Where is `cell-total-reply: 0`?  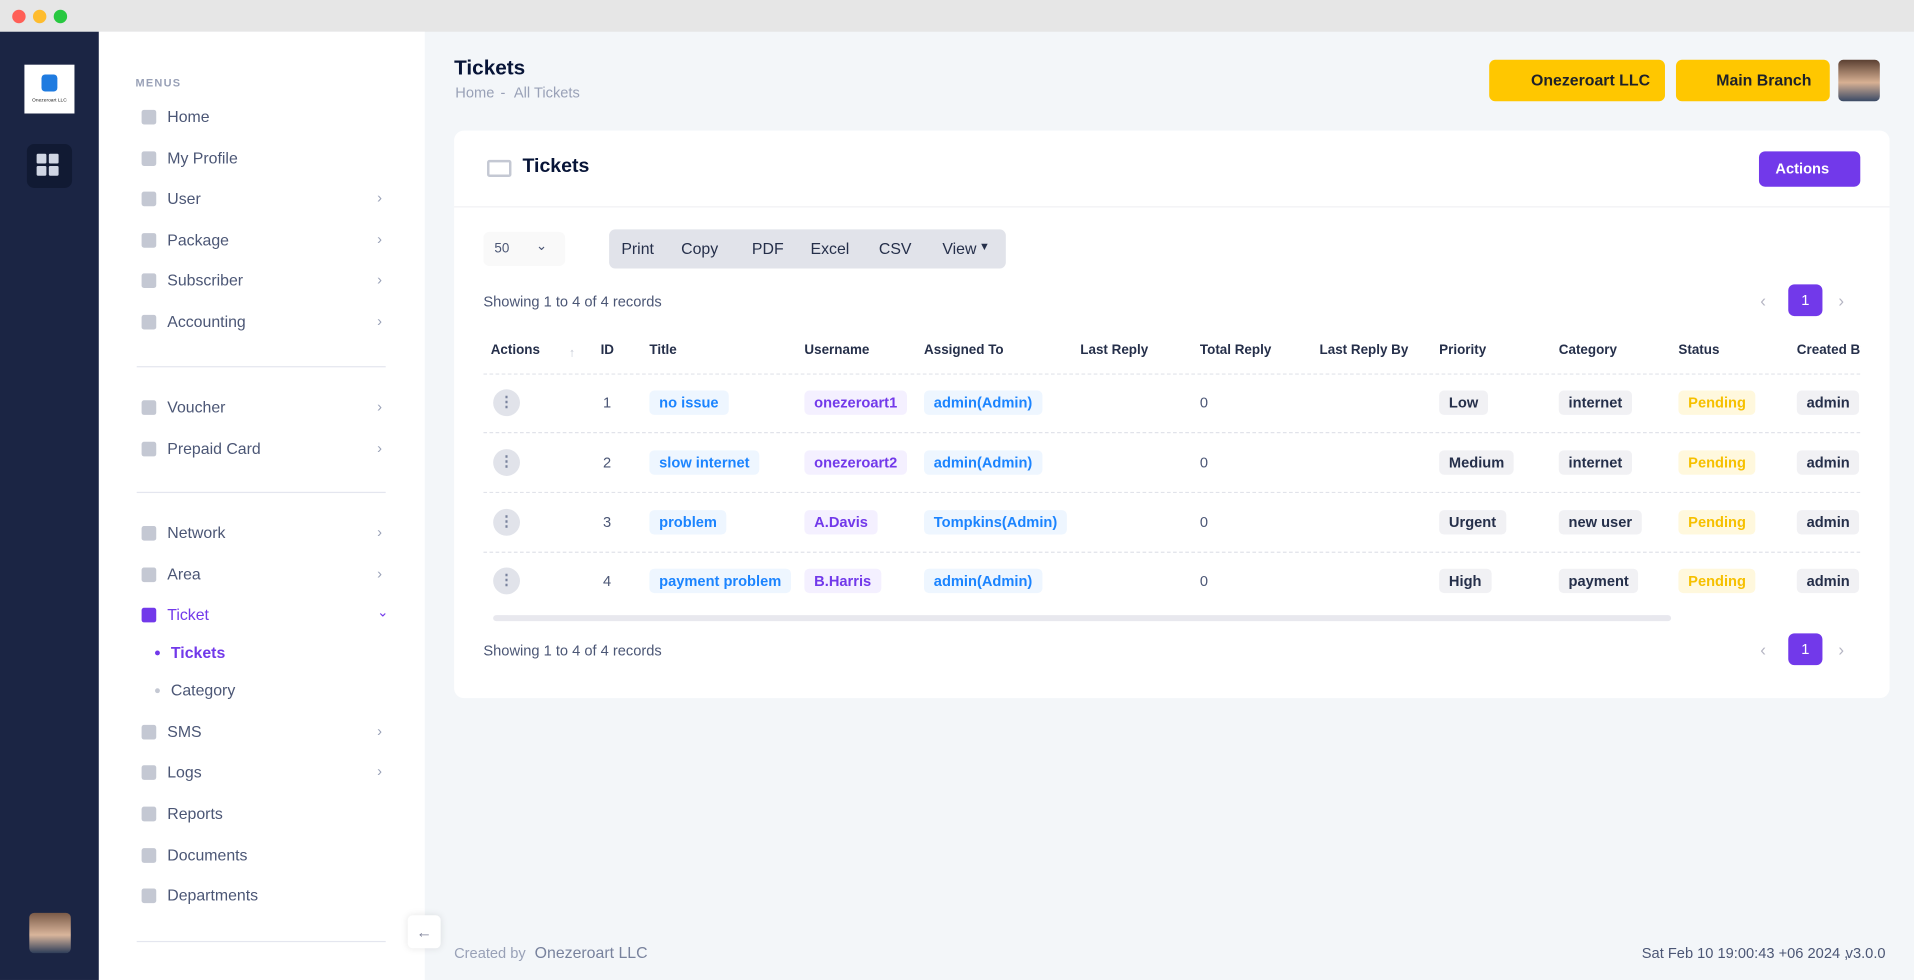 cell-total-reply: 0 is located at coordinates (1204, 403).